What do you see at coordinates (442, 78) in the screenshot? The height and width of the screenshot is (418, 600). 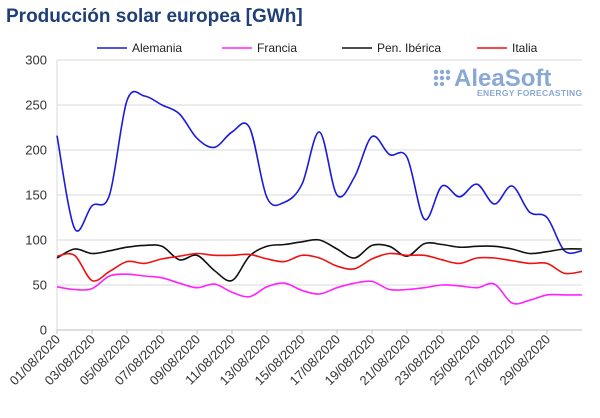 I see `logo-dots-icon` at bounding box center [442, 78].